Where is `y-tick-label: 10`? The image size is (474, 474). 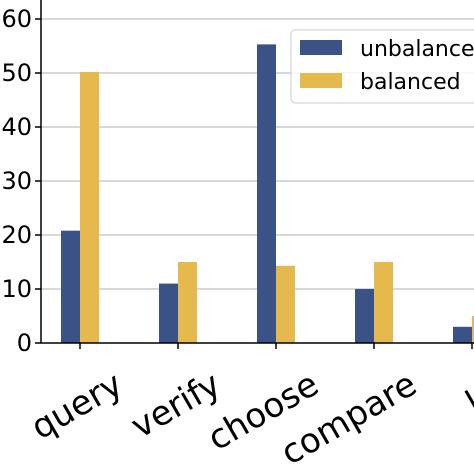 y-tick-label: 10 is located at coordinates (16, 289).